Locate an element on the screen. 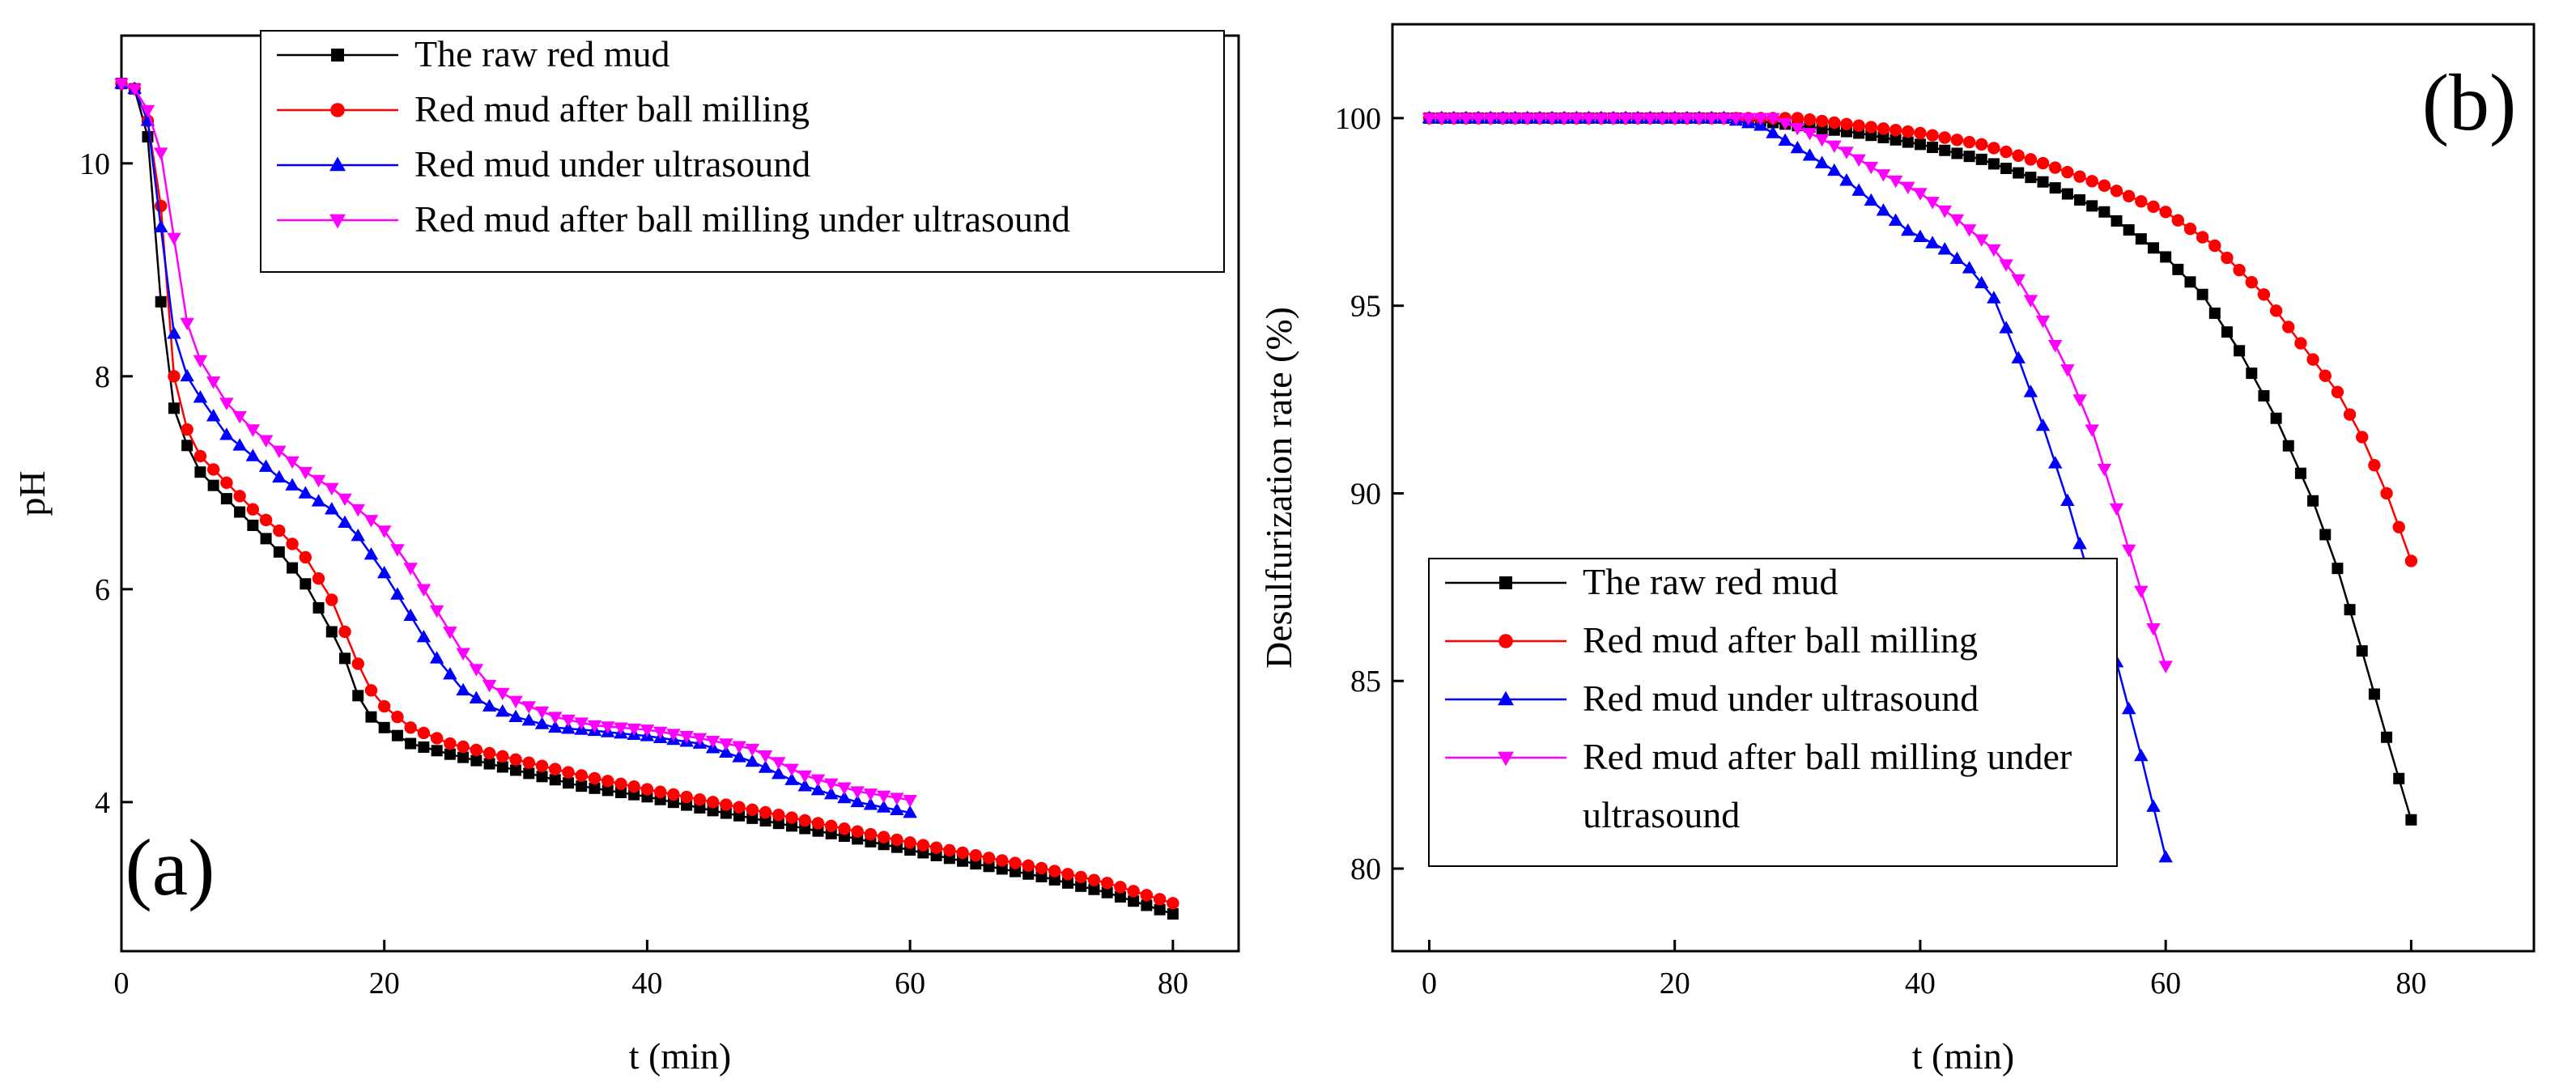 The image size is (2576, 1092). legend-box-b is located at coordinates (1773, 713).